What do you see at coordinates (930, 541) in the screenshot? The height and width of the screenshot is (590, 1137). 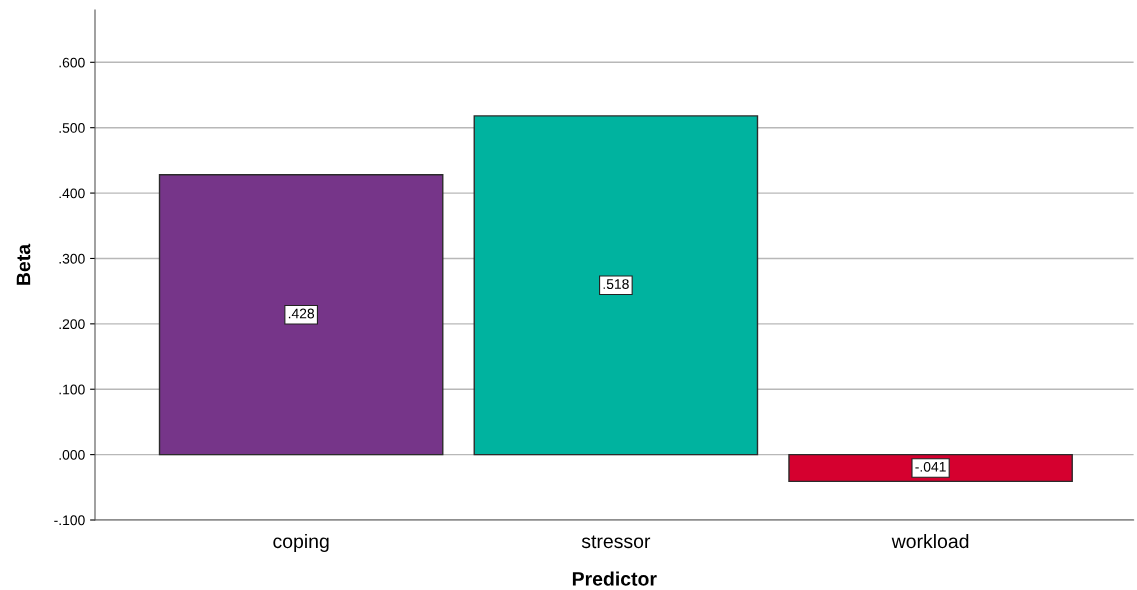 I see `x-tick-label: workload` at bounding box center [930, 541].